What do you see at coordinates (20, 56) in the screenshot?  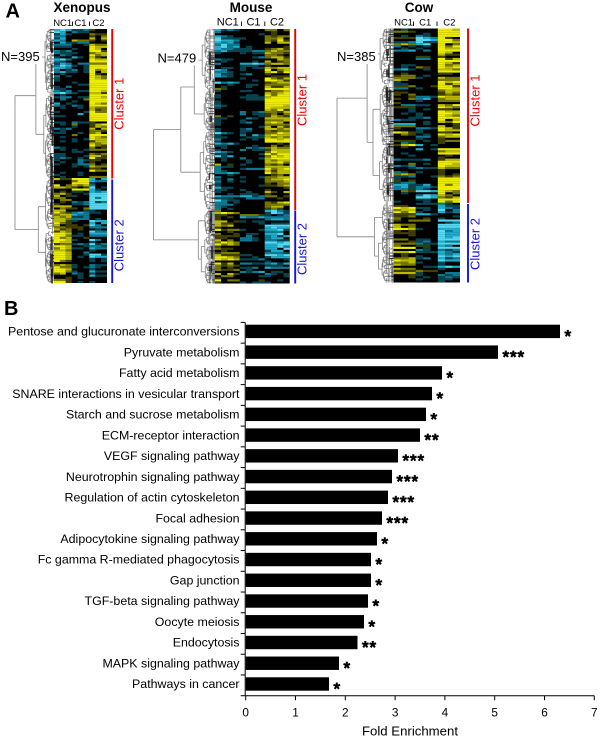 I see `svg-text: N=395` at bounding box center [20, 56].